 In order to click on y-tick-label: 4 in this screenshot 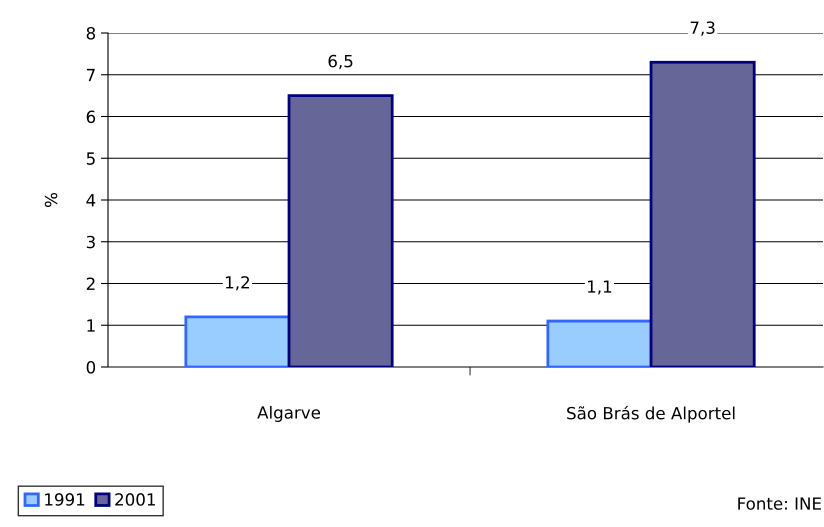, I will do `click(91, 200)`.